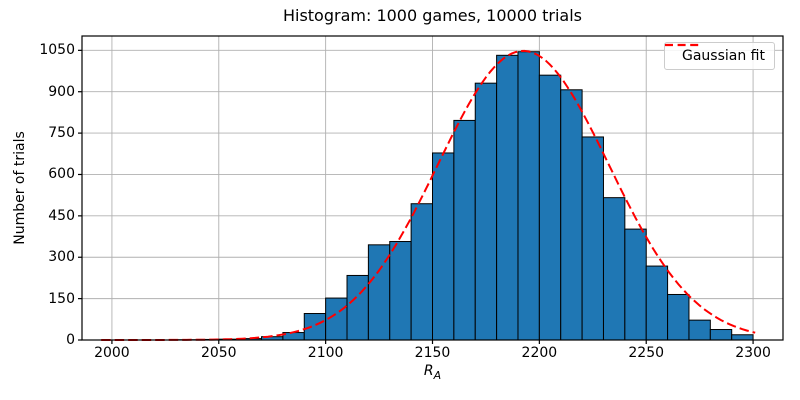 Image resolution: width=800 pixels, height=400 pixels. I want to click on x-tick-label: 2250, so click(646, 353).